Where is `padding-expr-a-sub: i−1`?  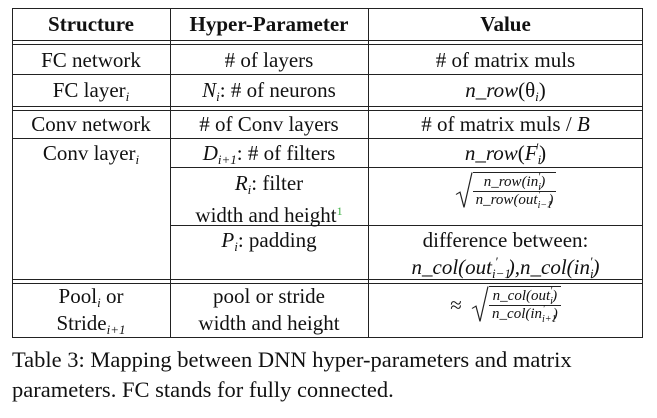
padding-expr-a-sub: i−1 is located at coordinates (501, 273).